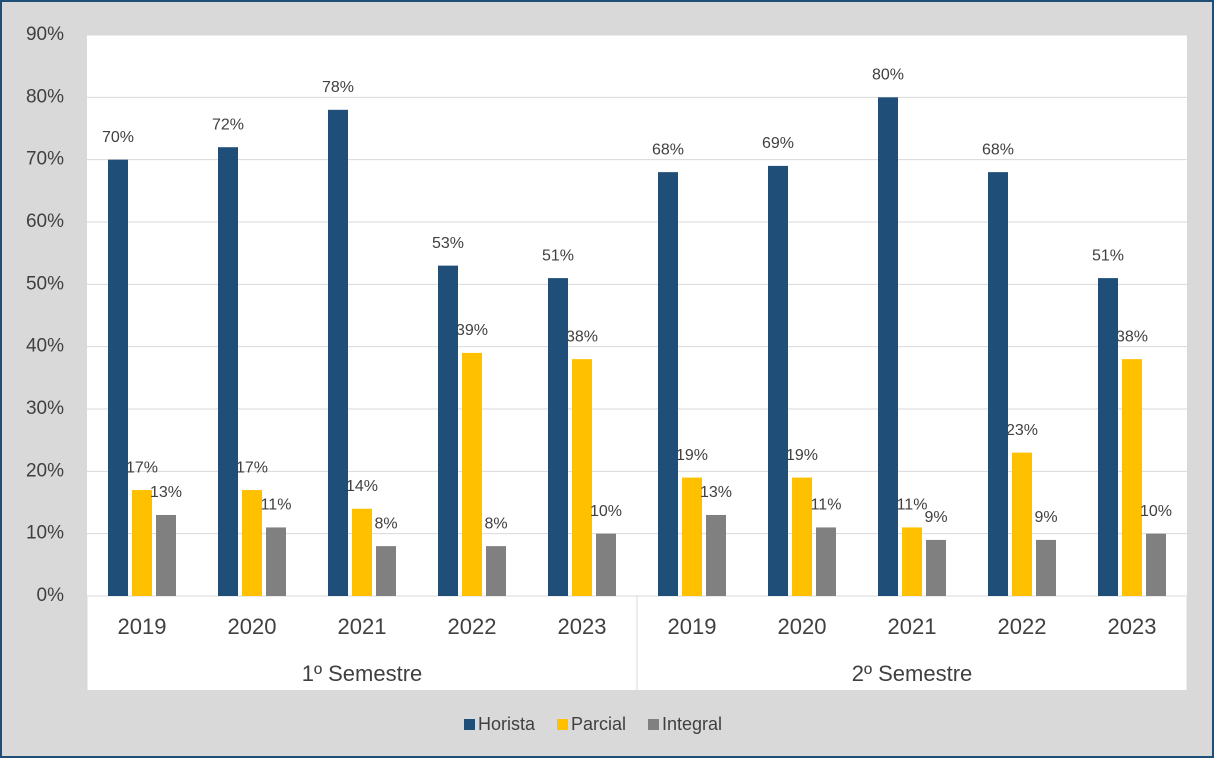 Image resolution: width=1214 pixels, height=758 pixels. I want to click on data-label: 39%, so click(472, 330).